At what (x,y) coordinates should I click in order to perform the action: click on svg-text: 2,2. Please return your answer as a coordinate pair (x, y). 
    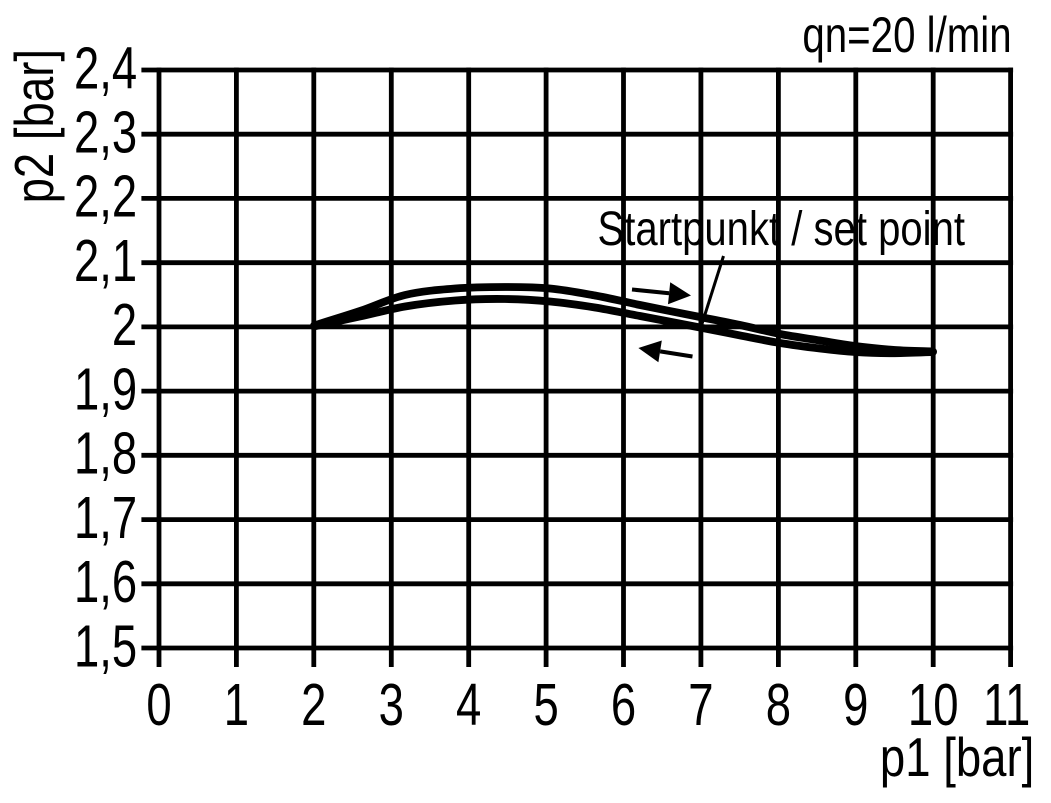
    Looking at the image, I should click on (105, 197).